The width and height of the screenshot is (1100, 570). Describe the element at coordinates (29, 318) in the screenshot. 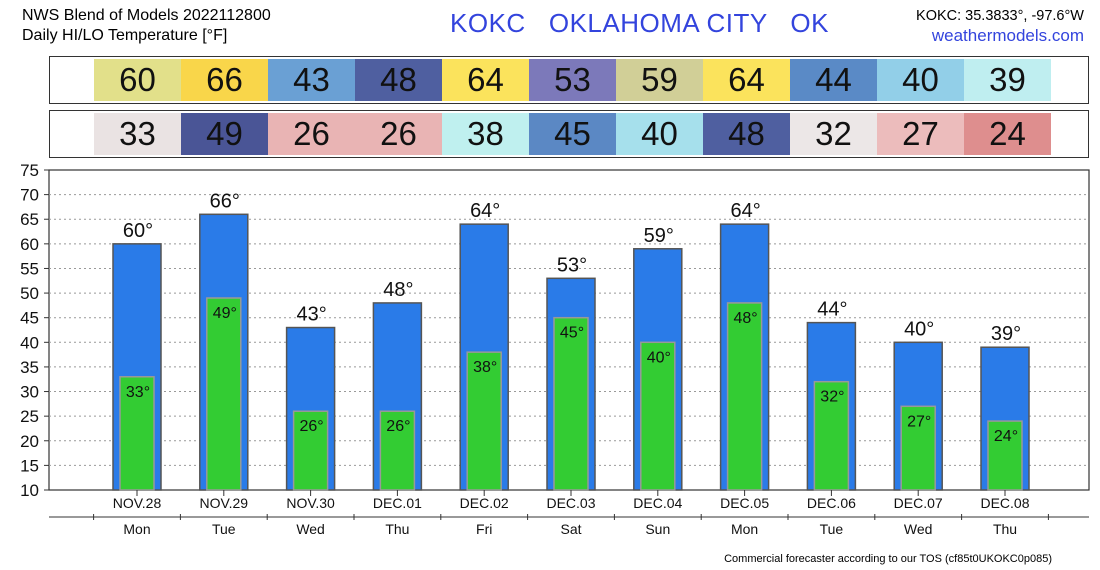

I see `y-tick-label: 45` at that location.